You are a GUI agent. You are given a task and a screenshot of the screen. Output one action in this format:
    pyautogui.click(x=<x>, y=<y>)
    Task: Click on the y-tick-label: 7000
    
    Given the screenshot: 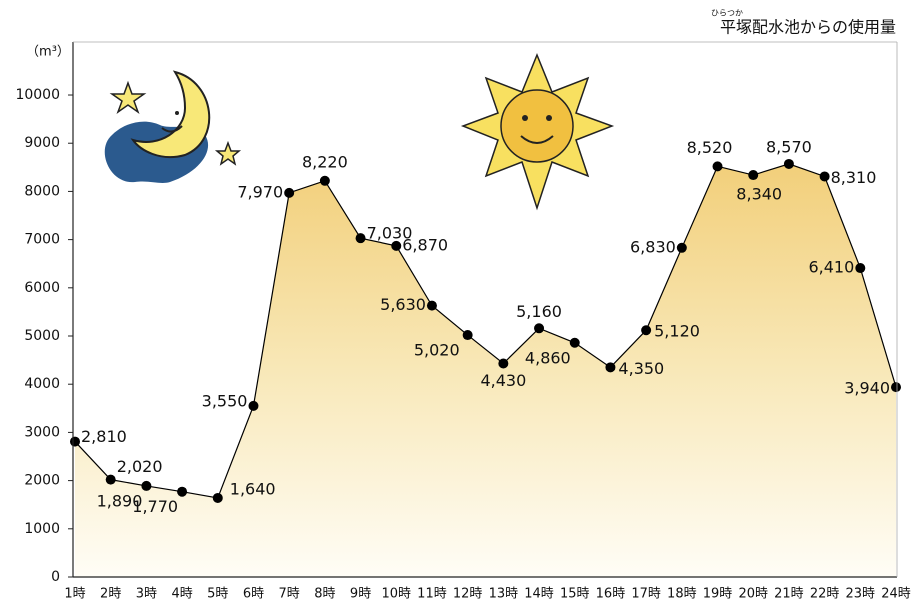 What is the action you would take?
    pyautogui.click(x=42, y=240)
    